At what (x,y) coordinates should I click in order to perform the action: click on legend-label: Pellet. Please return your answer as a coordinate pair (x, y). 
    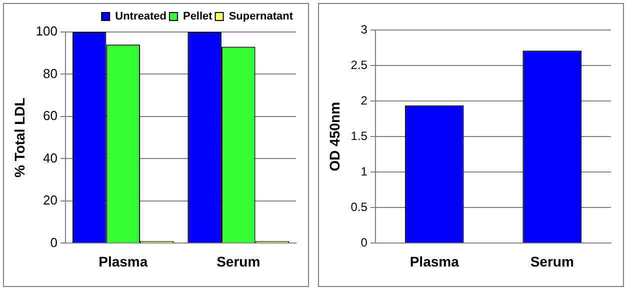
    Looking at the image, I should click on (197, 16).